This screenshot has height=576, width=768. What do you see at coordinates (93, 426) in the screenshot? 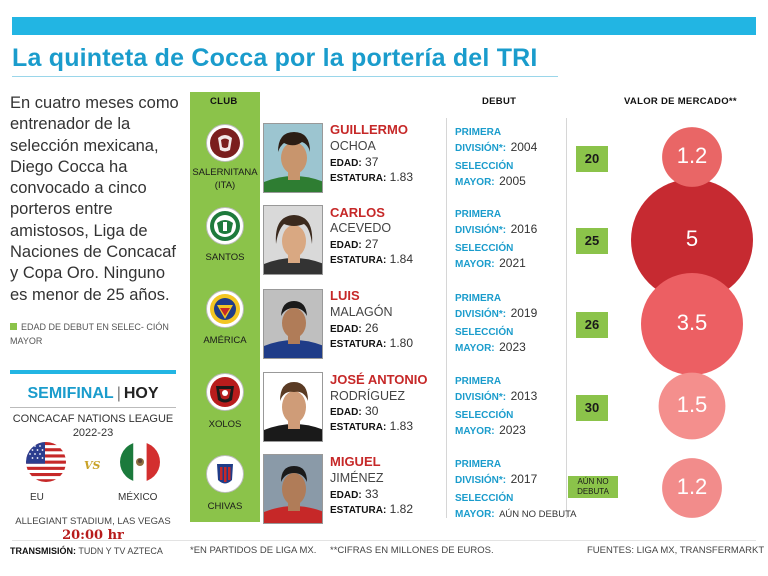
I see `league-name: CONCACAF NATIONS LEAGUE 2022-23` at bounding box center [93, 426].